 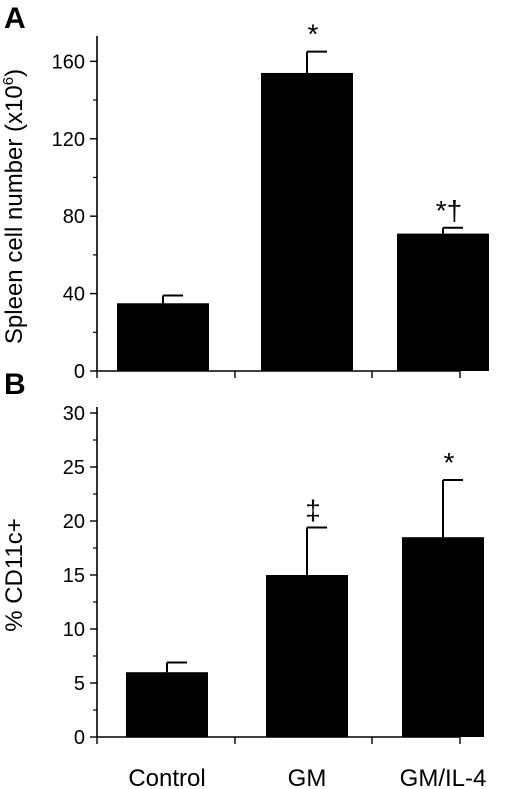 I want to click on y-tick-label: 80, so click(x=74, y=217).